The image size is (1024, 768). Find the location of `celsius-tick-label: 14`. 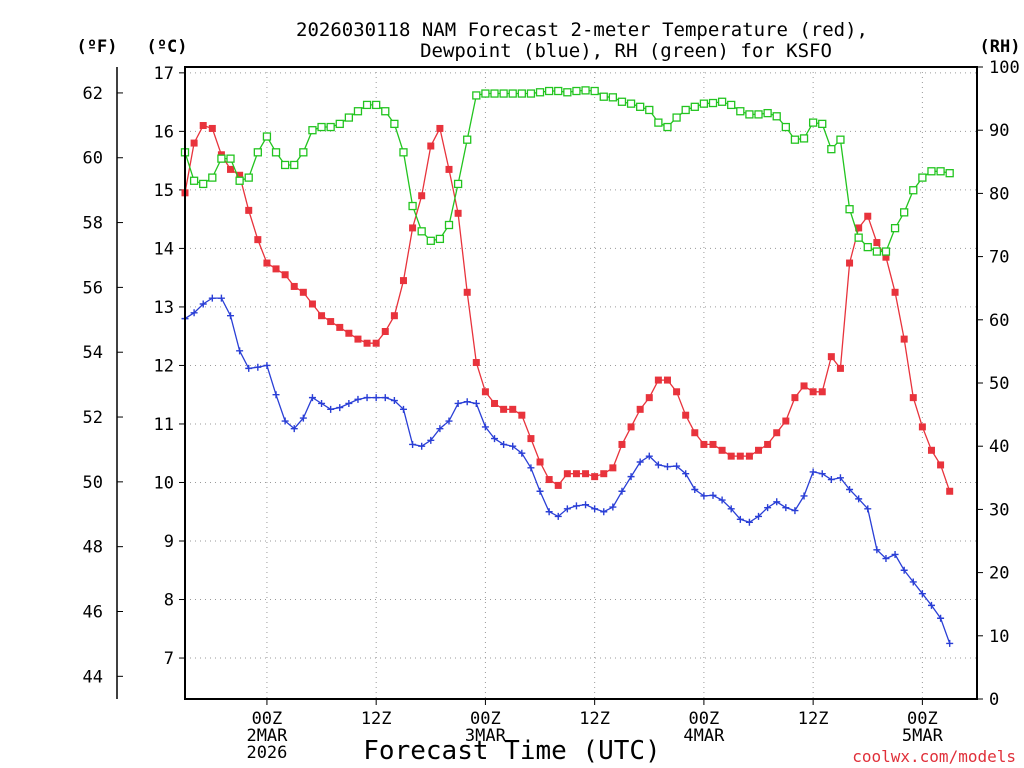

celsius-tick-label: 14 is located at coordinates (164, 249).